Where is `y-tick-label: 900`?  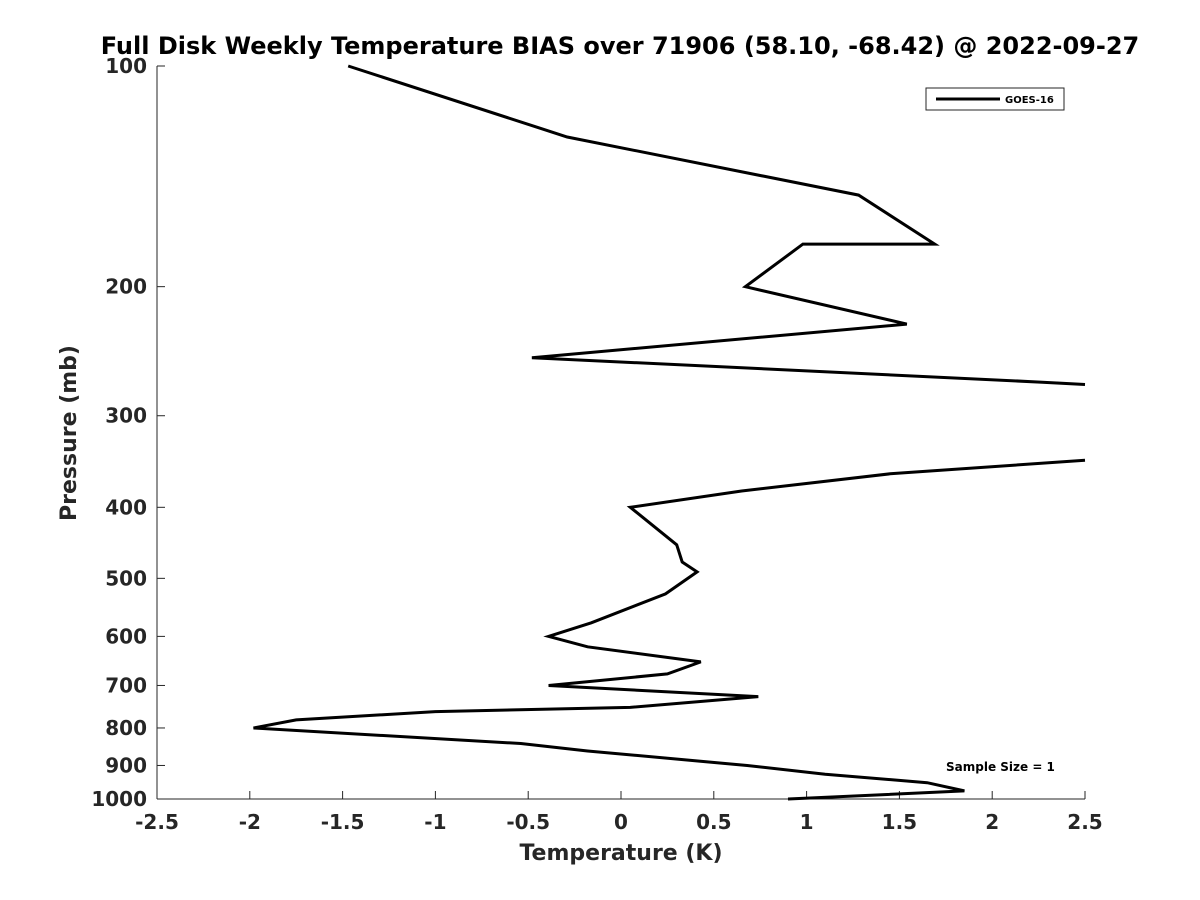
y-tick-label: 900 is located at coordinates (126, 765).